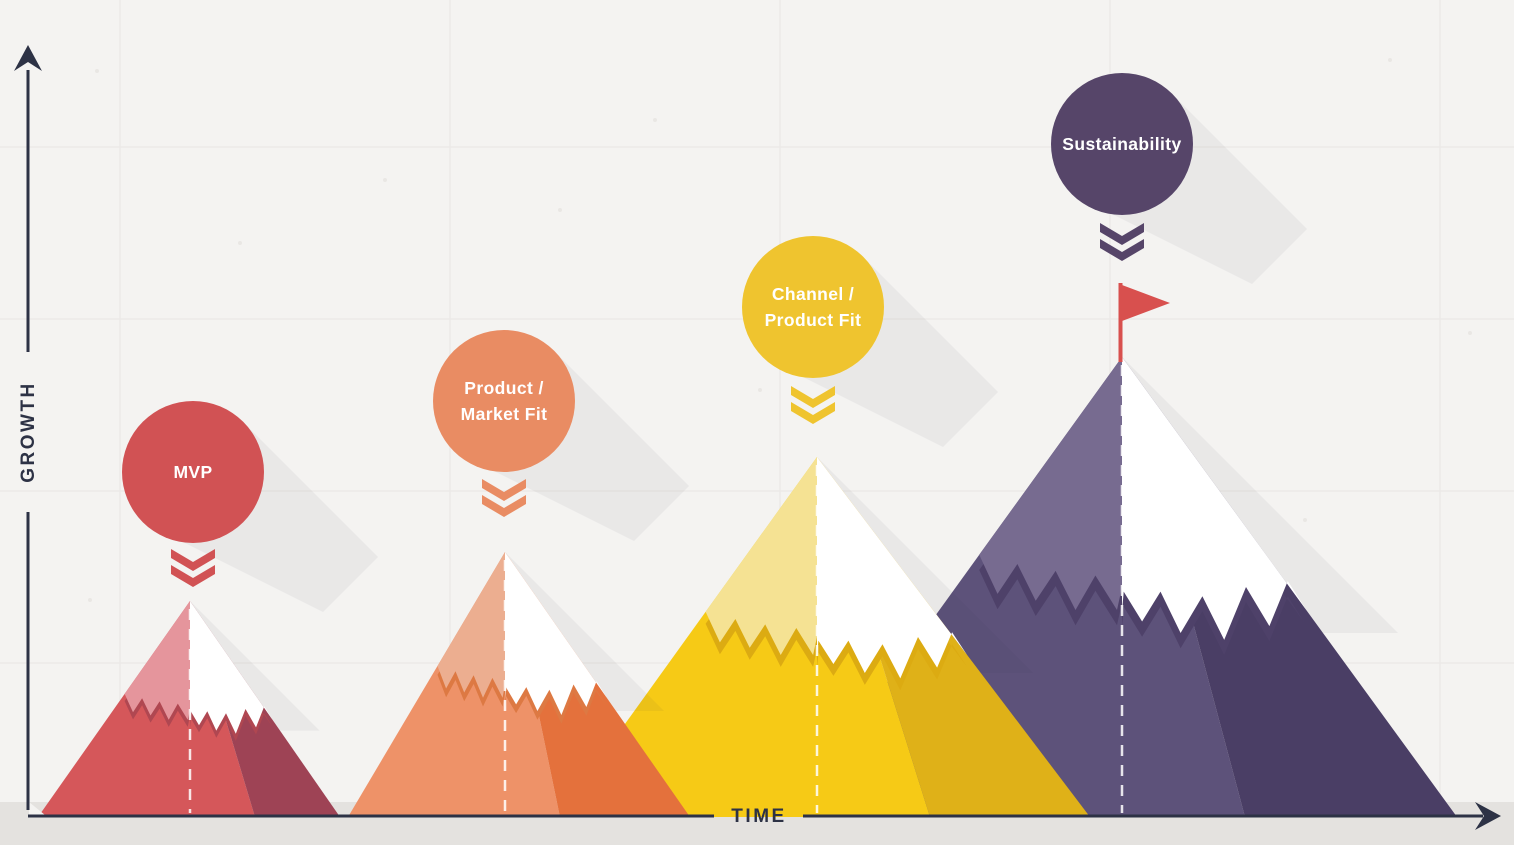 The image size is (1514, 845). I want to click on snow-cap-tint-mvp, so click(157, 660).